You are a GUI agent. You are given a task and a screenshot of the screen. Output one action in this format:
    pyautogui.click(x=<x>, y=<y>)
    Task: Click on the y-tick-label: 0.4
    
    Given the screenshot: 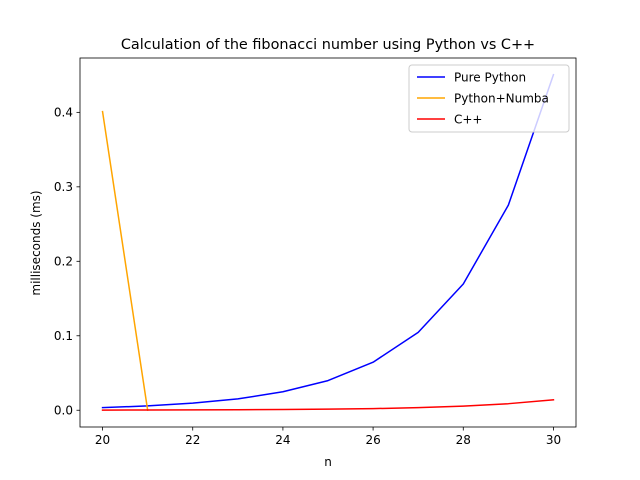 What is the action you would take?
    pyautogui.click(x=63, y=113)
    